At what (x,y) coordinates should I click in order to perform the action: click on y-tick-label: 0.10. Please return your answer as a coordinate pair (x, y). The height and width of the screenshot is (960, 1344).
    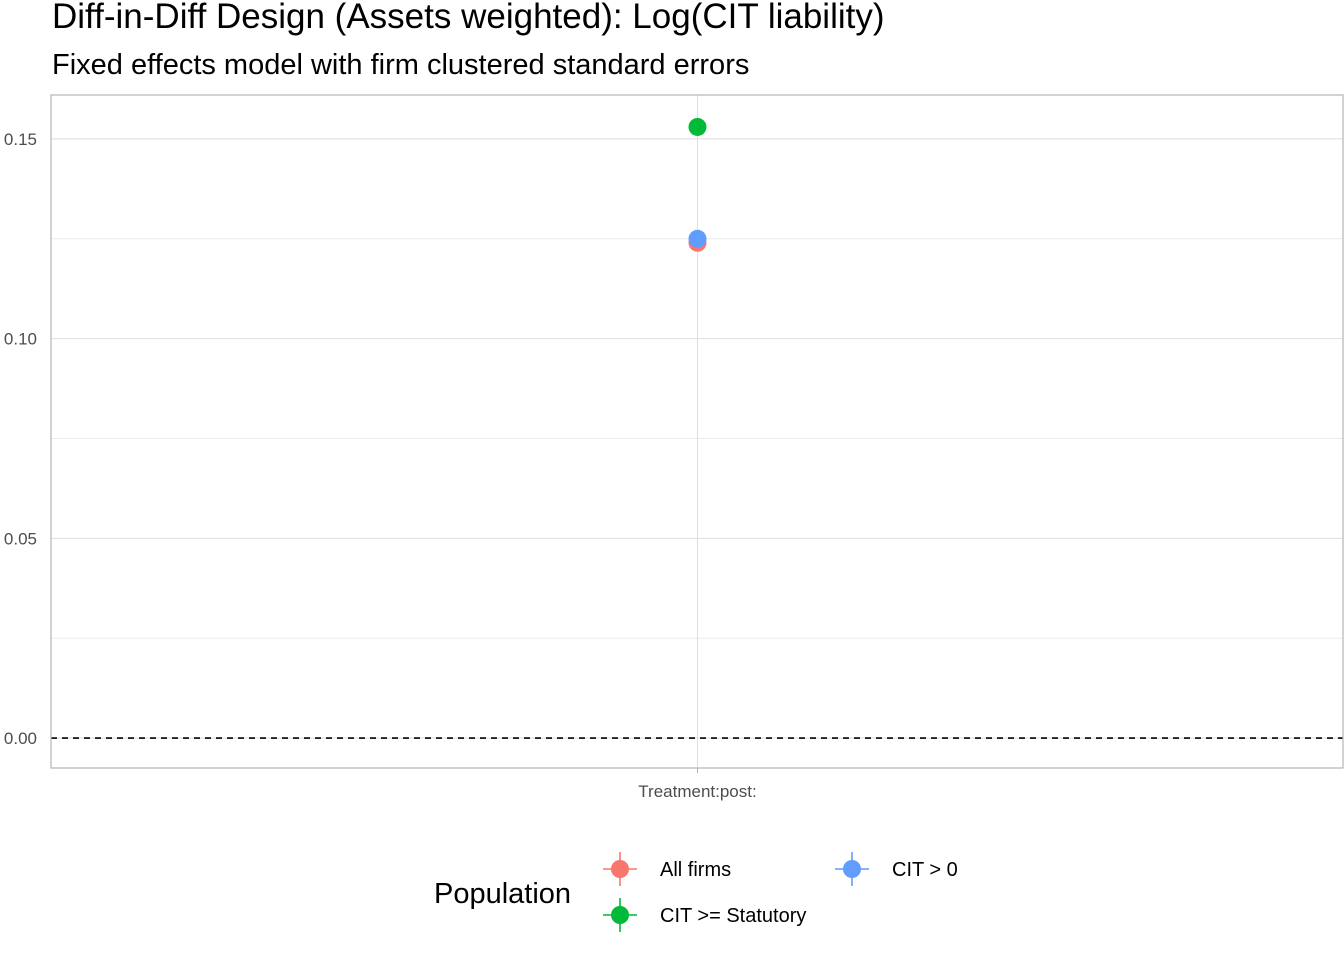
    Looking at the image, I should click on (20, 339).